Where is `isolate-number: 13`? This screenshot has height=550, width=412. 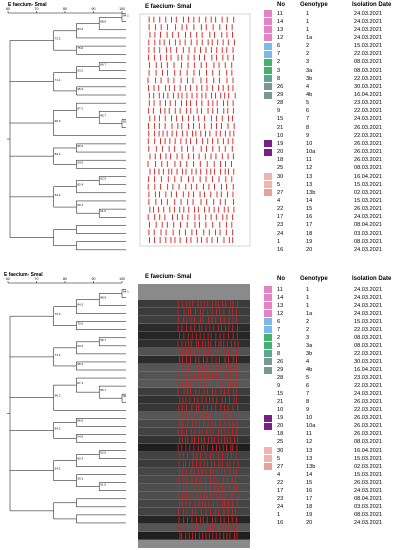
isolate-number: 13 is located at coordinates (280, 305).